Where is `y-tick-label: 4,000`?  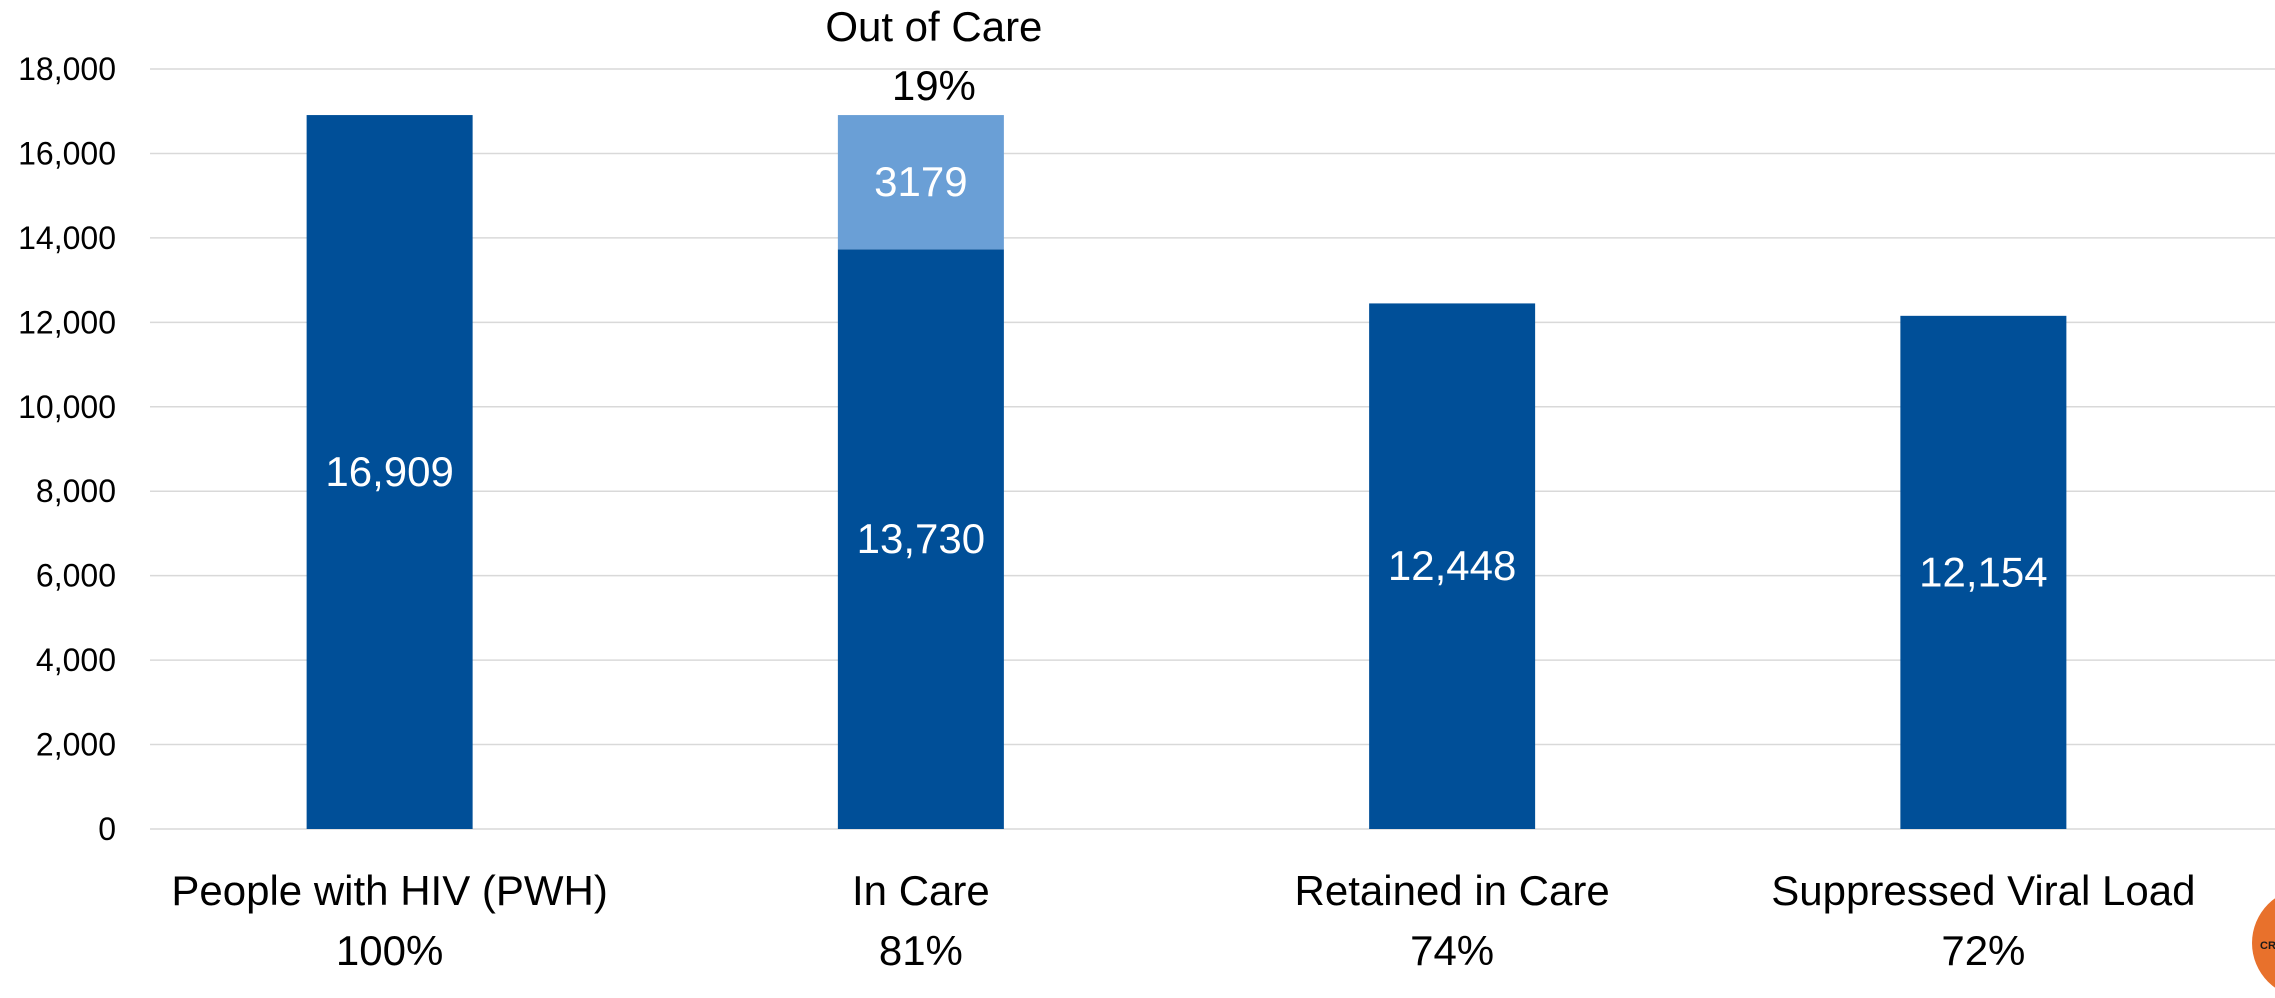 y-tick-label: 4,000 is located at coordinates (76, 660).